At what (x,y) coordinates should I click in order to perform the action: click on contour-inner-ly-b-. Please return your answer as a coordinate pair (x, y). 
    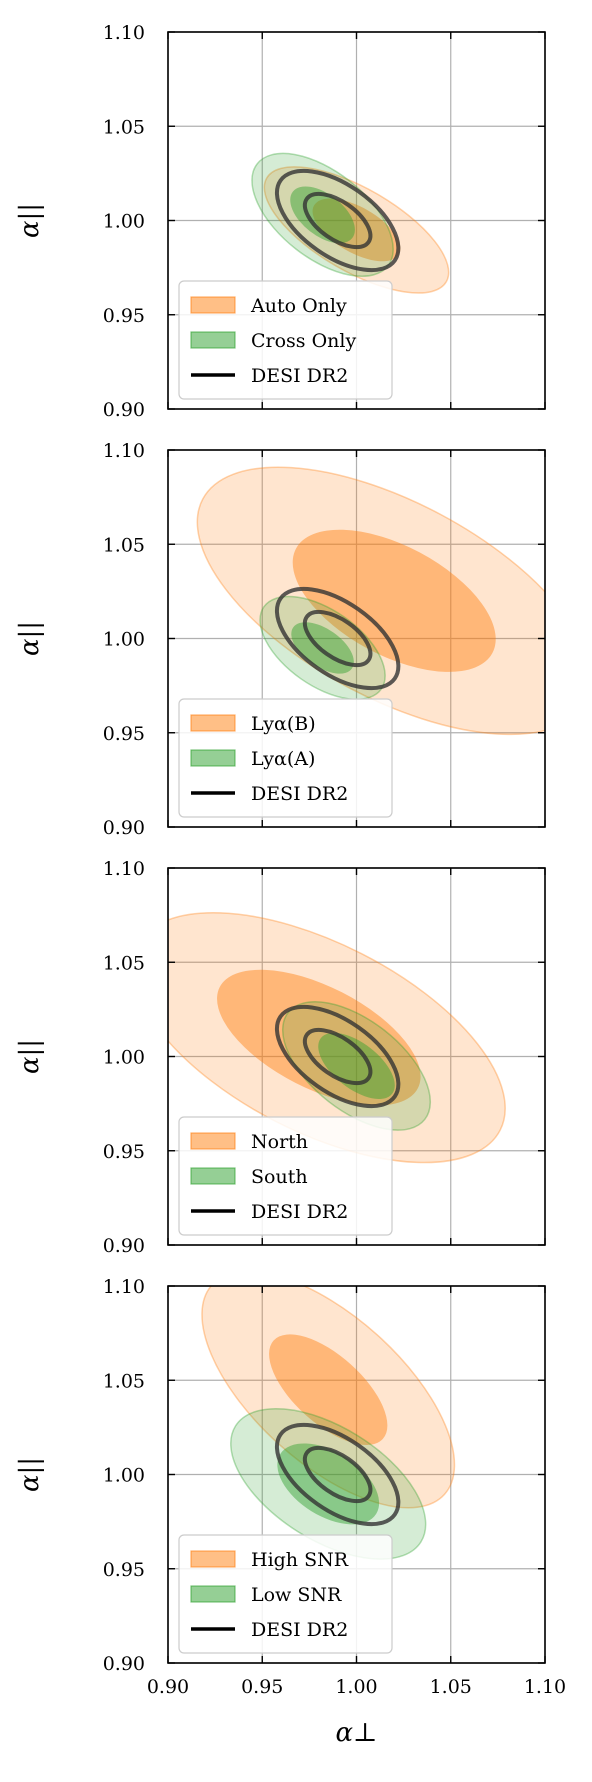
    Looking at the image, I should click on (394, 600).